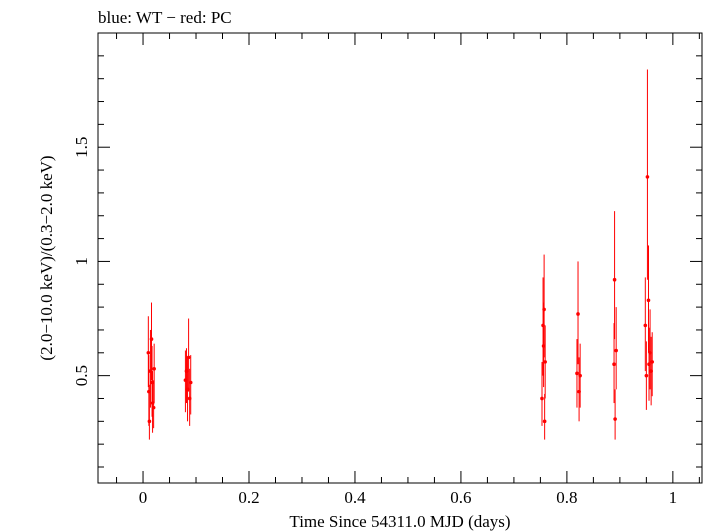 Image resolution: width=705 pixels, height=532 pixels. I want to click on y-tick-label: 1.5, so click(81, 147).